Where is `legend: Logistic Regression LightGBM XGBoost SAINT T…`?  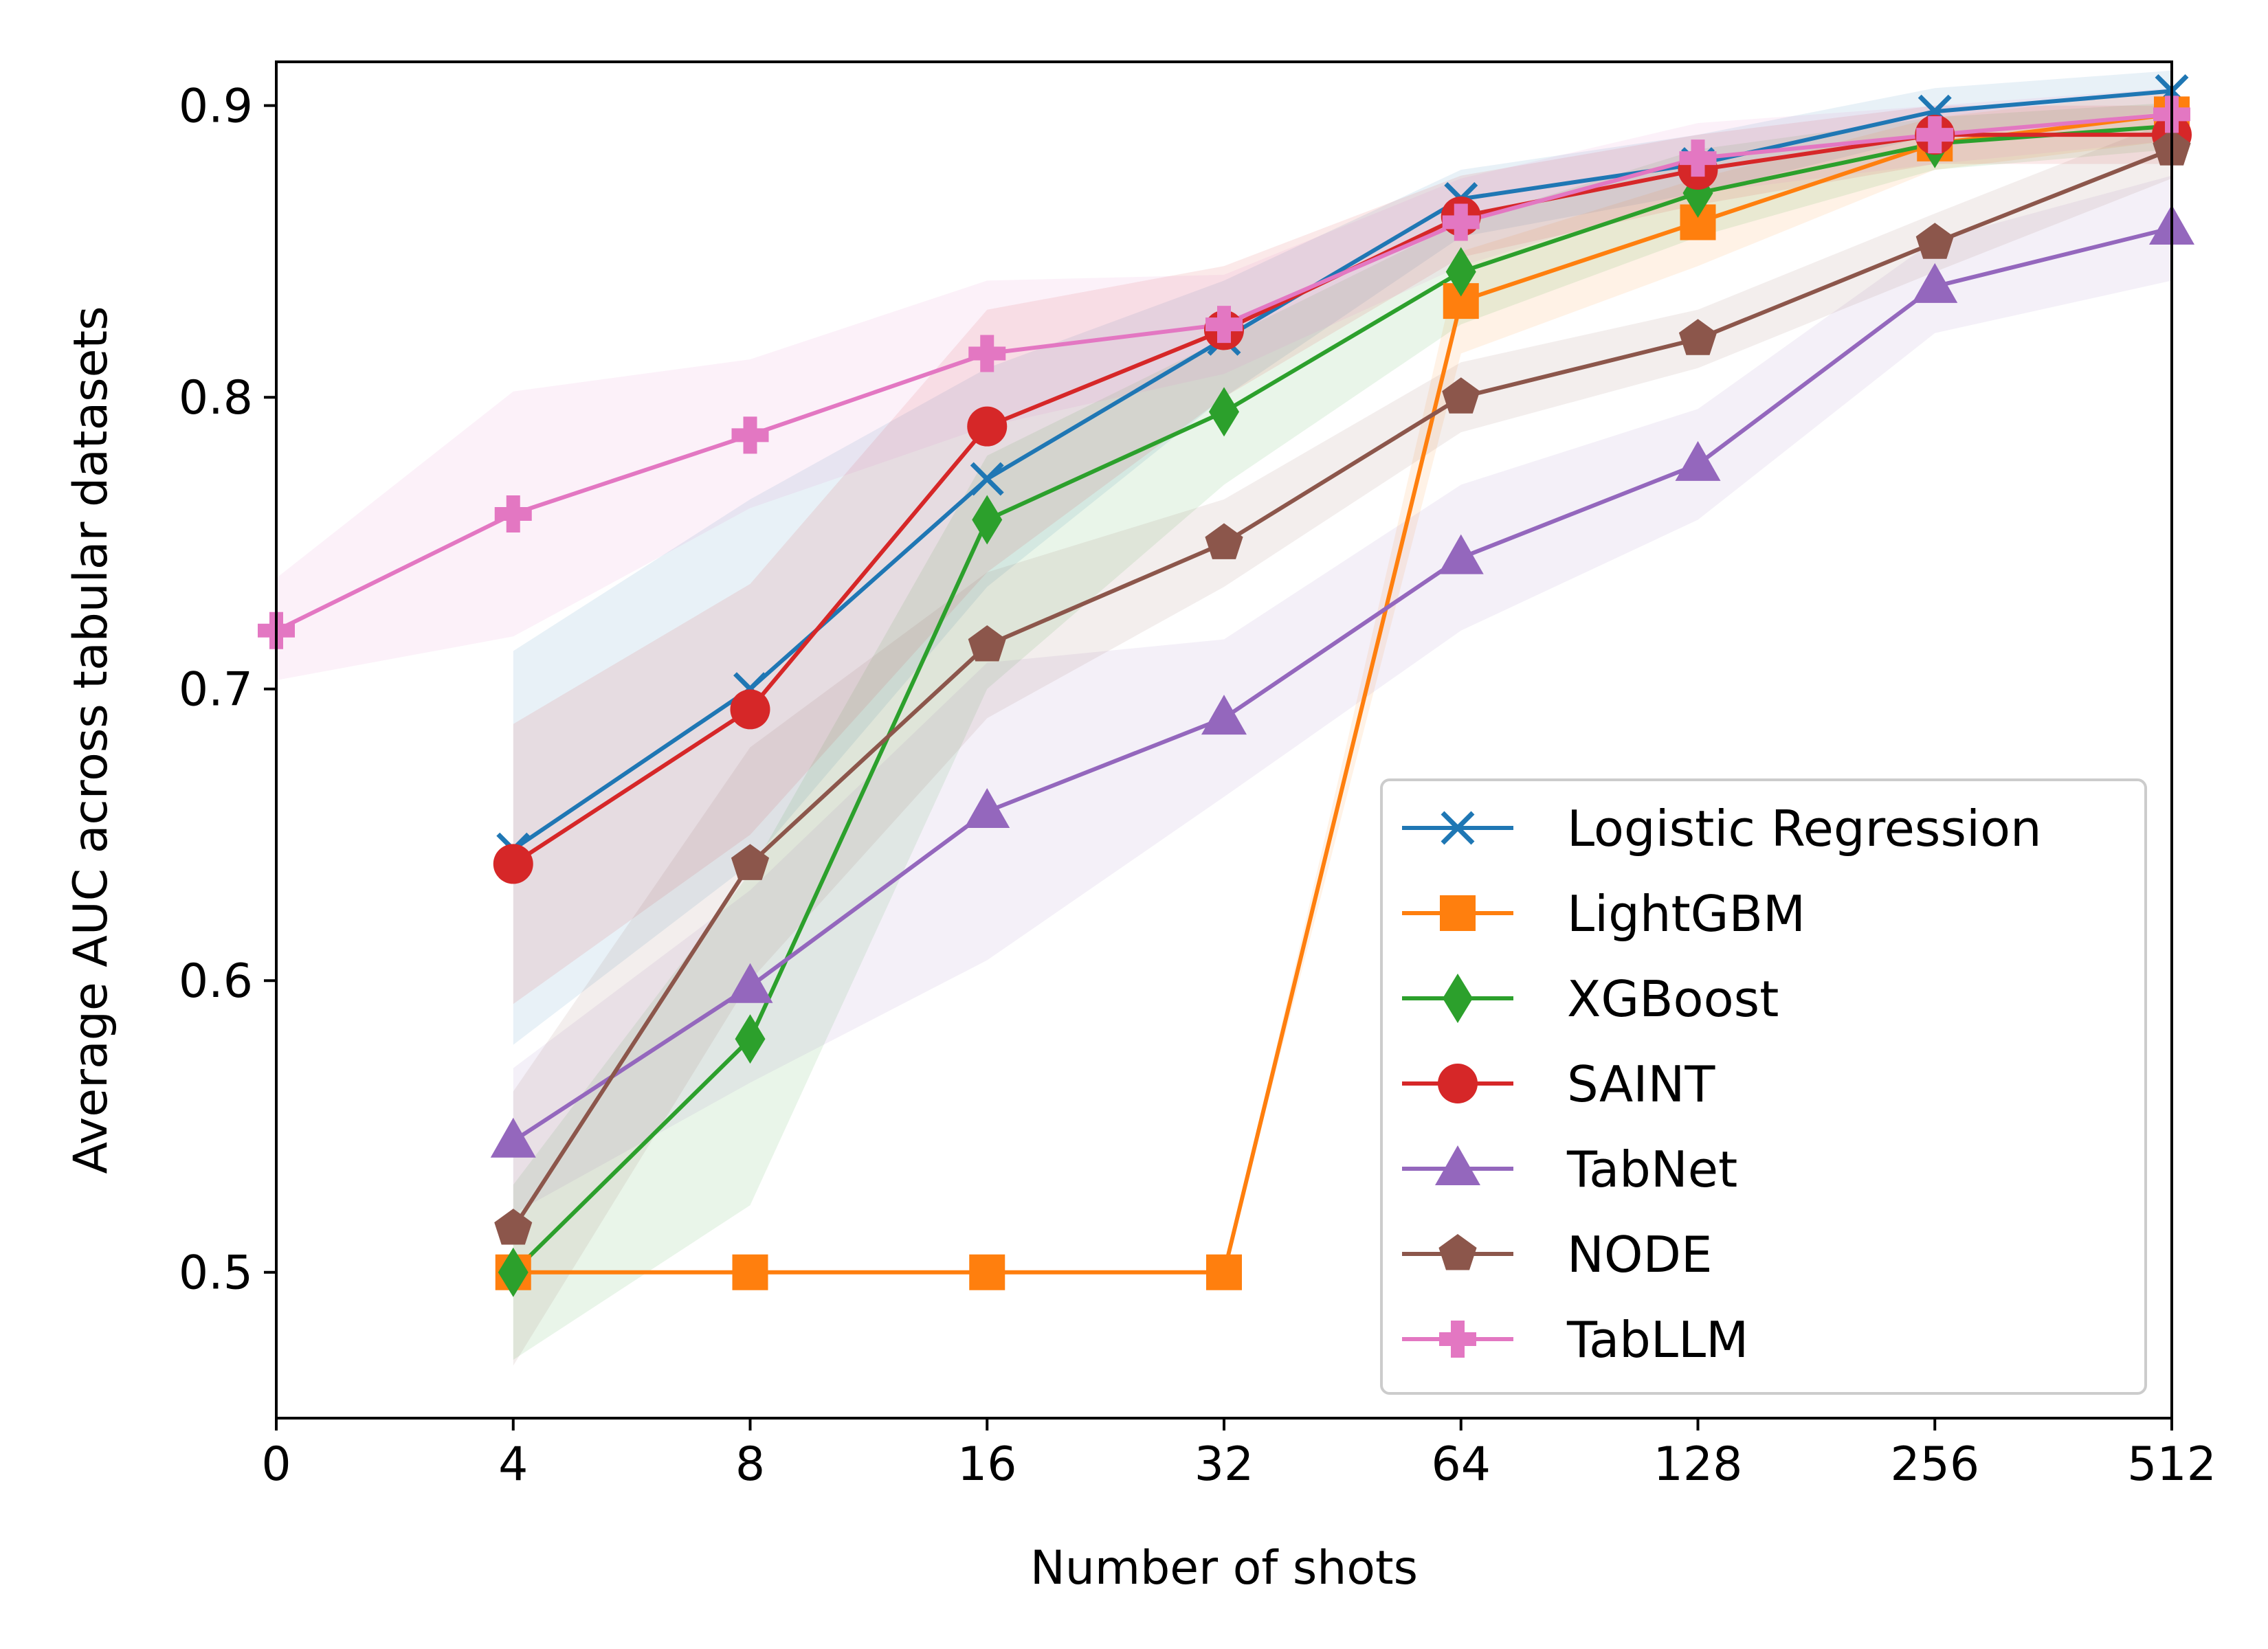
legend: Logistic Regression LightGBM XGBoost SAINT T… is located at coordinates (1763, 1086).